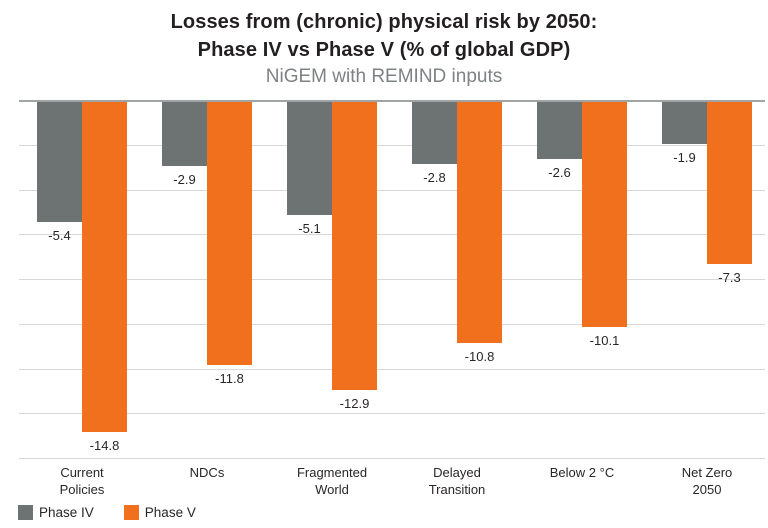 The height and width of the screenshot is (528, 768). What do you see at coordinates (684, 122) in the screenshot?
I see `bar-phase-iv-net-zero-2050` at bounding box center [684, 122].